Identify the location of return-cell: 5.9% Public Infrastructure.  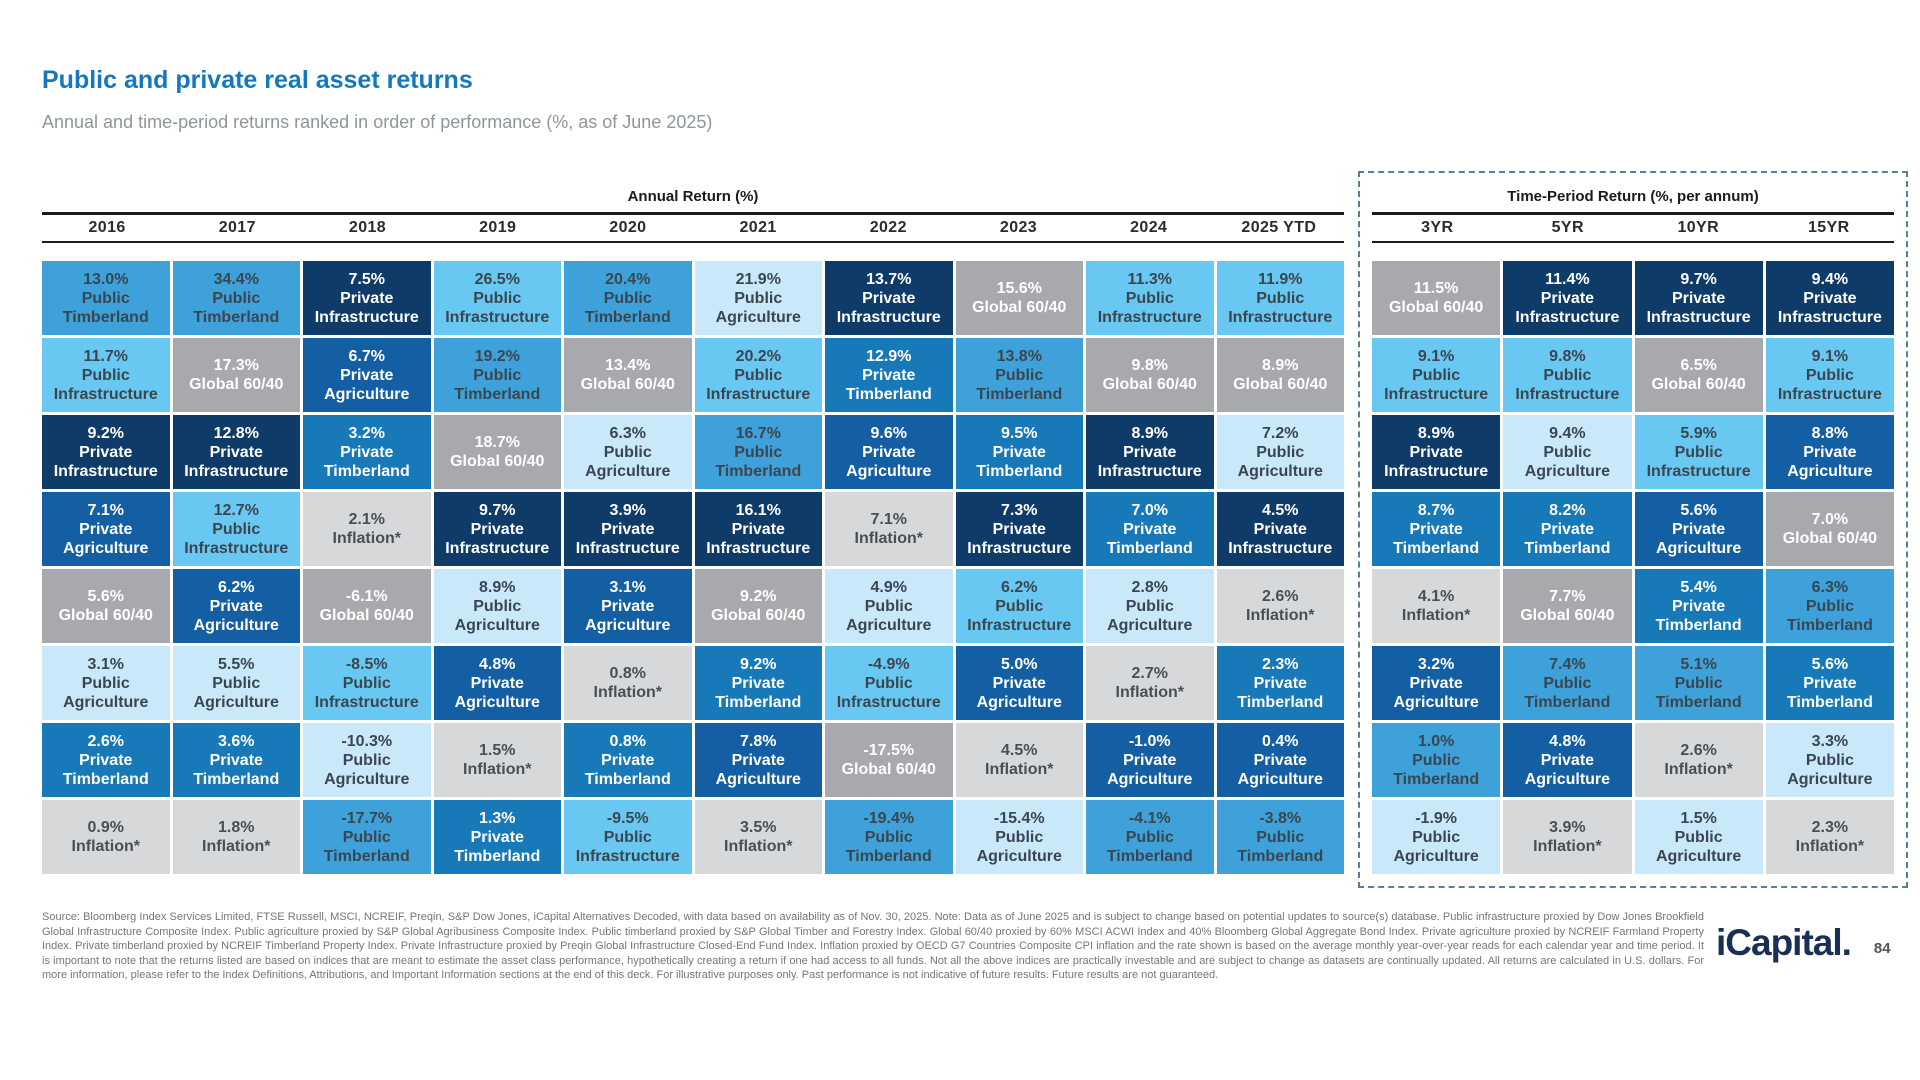
(1698, 452).